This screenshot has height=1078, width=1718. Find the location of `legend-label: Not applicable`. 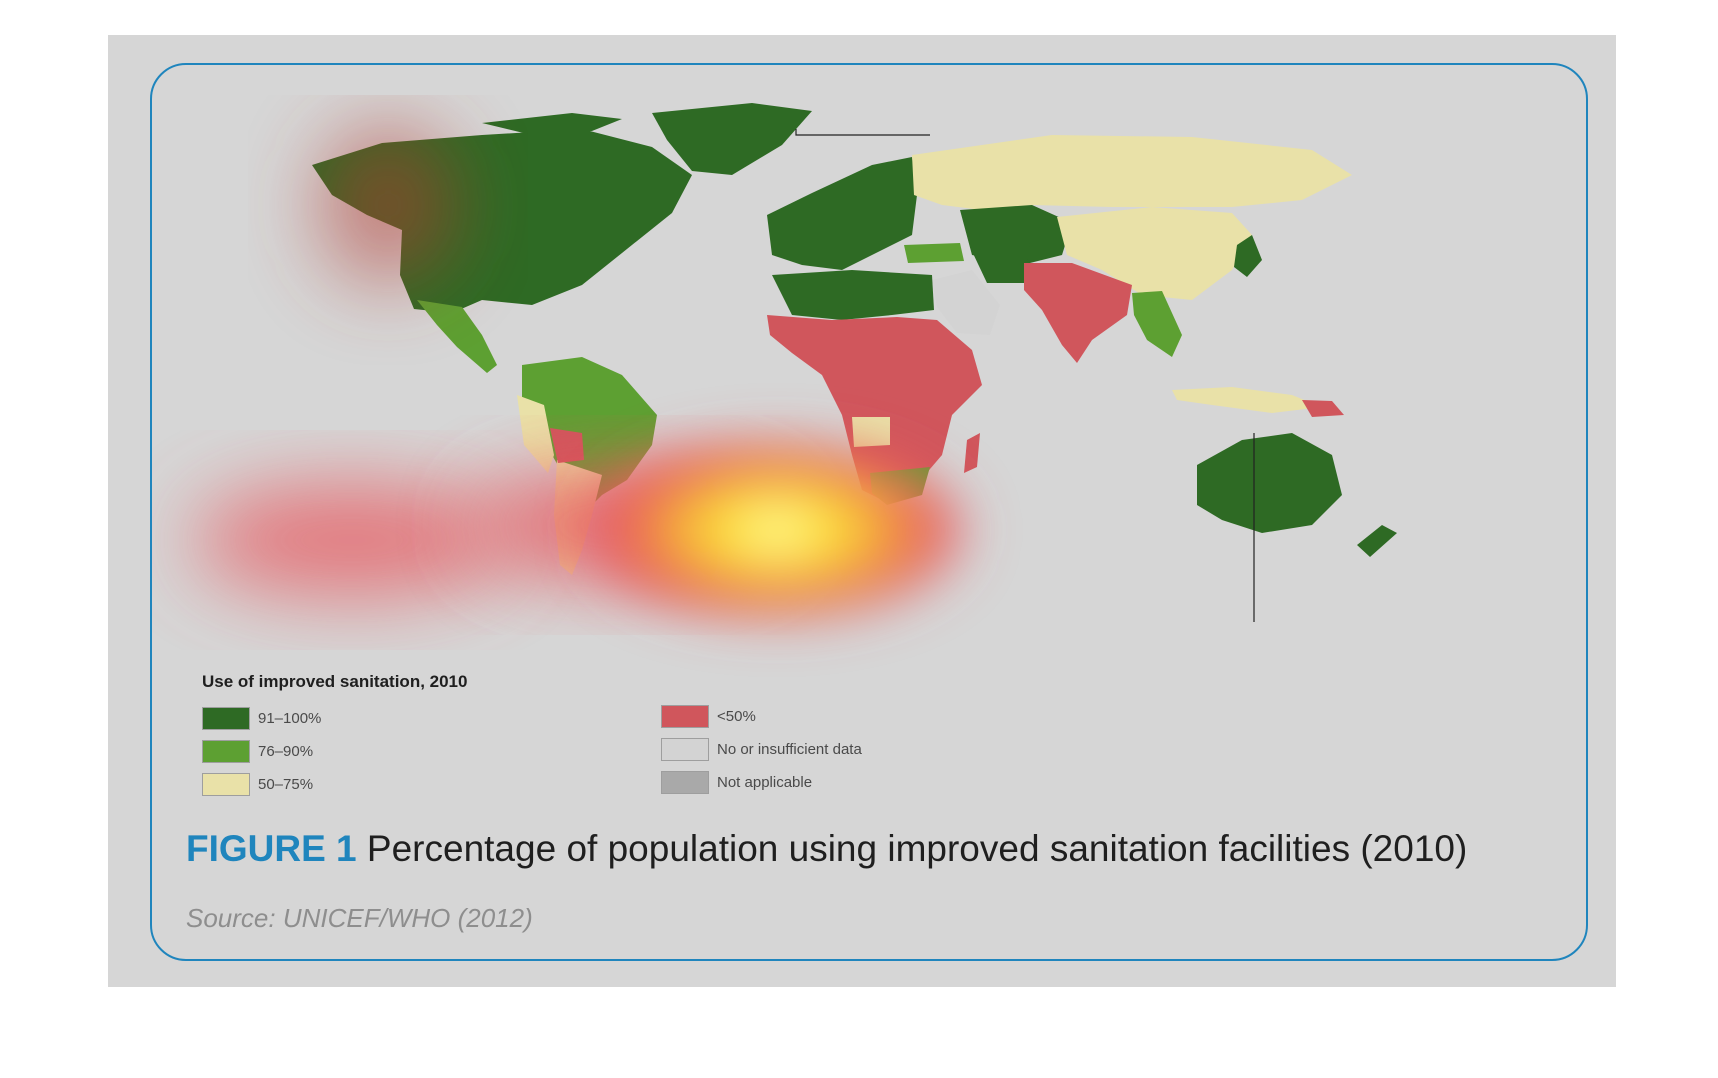

legend-label: Not applicable is located at coordinates (765, 782).